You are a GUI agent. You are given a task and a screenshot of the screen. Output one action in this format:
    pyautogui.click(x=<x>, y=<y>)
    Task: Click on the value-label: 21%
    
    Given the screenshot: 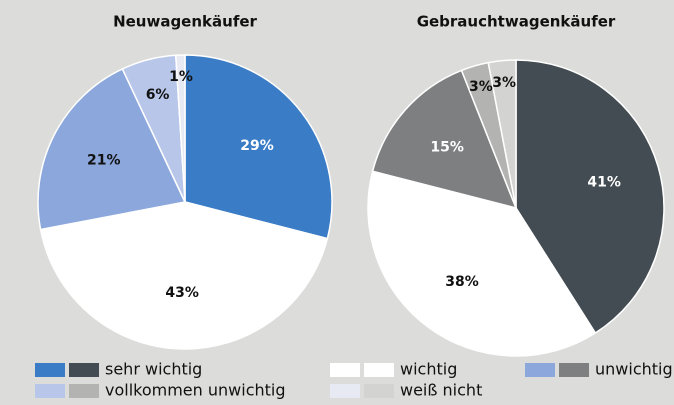 What is the action you would take?
    pyautogui.click(x=104, y=161)
    